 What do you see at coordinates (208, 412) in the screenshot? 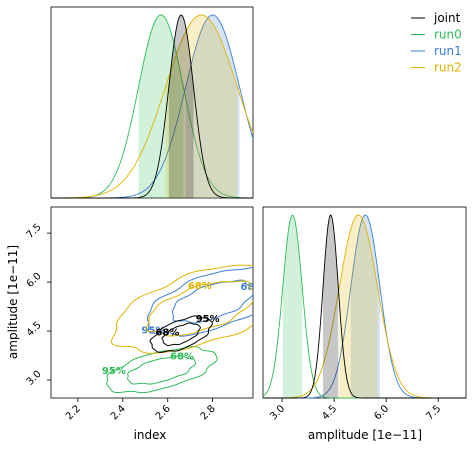
I see `index-tick-label: 2.8` at bounding box center [208, 412].